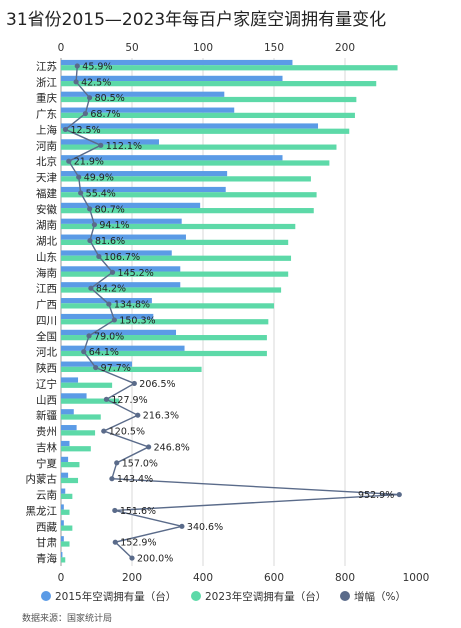 The height and width of the screenshot is (628, 461). Describe the element at coordinates (110, 98) in the screenshot. I see `growth-label: 80.5%` at that location.